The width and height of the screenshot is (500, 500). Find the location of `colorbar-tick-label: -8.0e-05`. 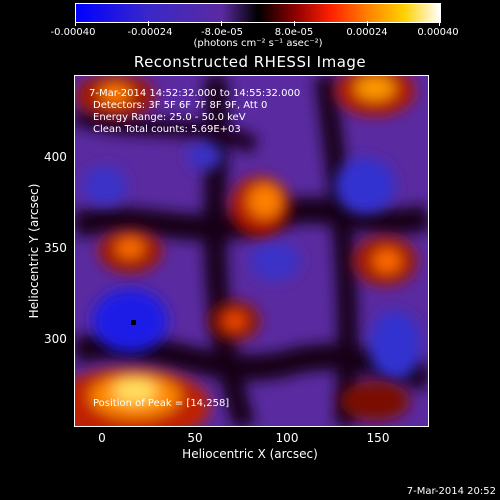

colorbar-tick-label: -8.0e-05 is located at coordinates (222, 32).